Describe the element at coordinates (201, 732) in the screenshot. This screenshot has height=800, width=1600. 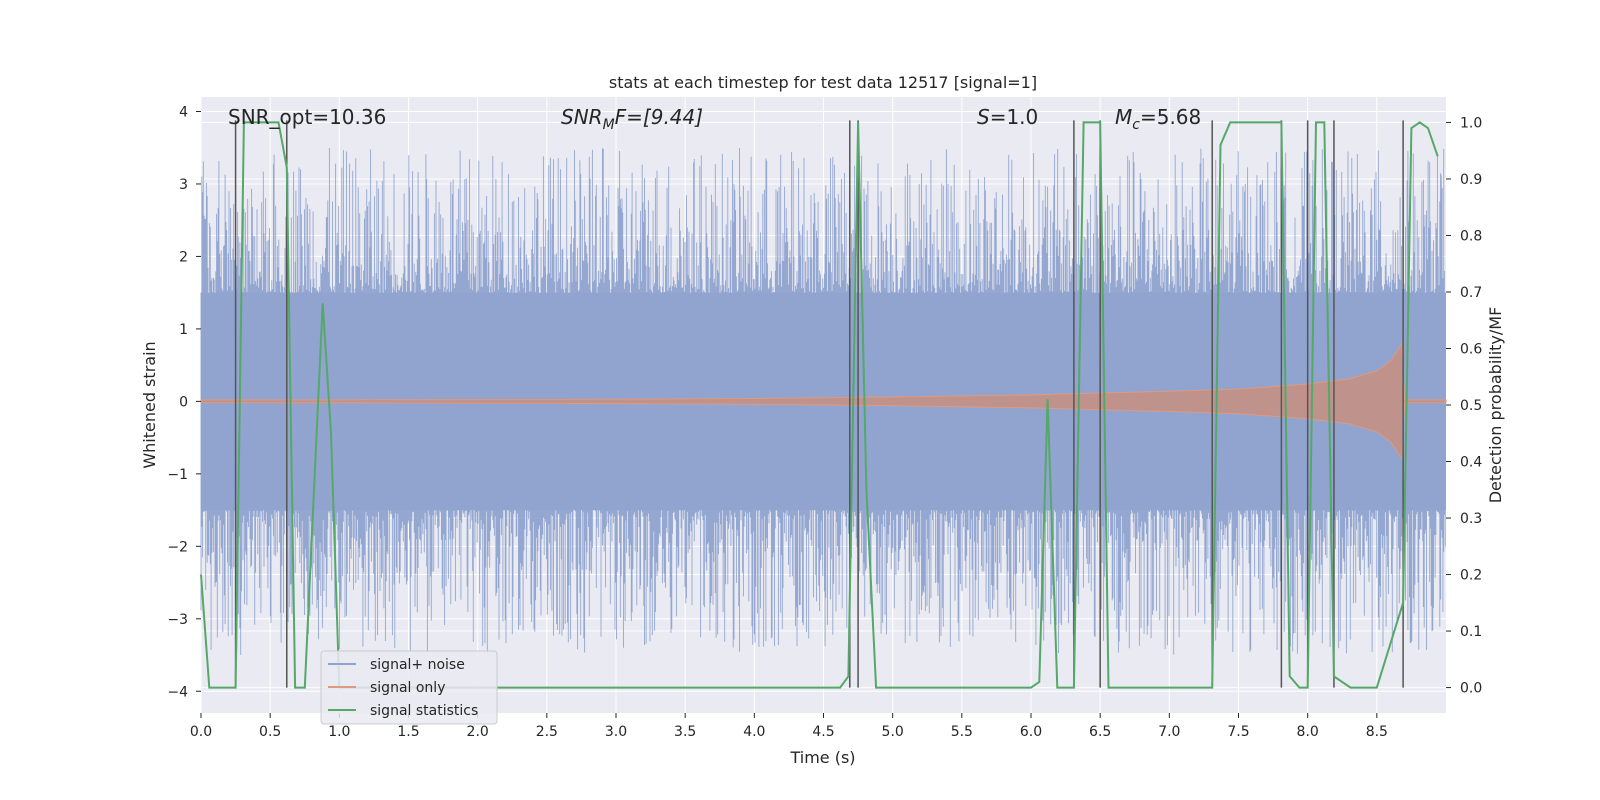
I see `x-tick-label: 0.0` at that location.